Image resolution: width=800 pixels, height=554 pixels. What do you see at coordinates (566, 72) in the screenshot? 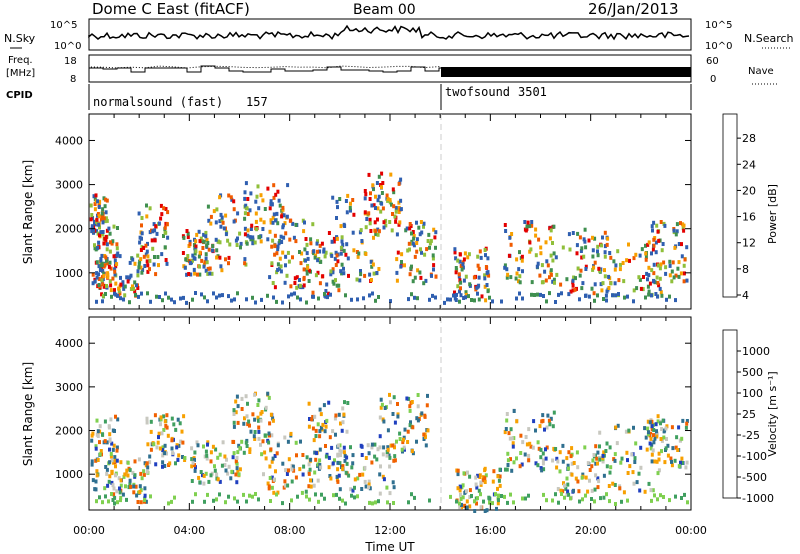
I see `twofsound-freq-block` at bounding box center [566, 72].